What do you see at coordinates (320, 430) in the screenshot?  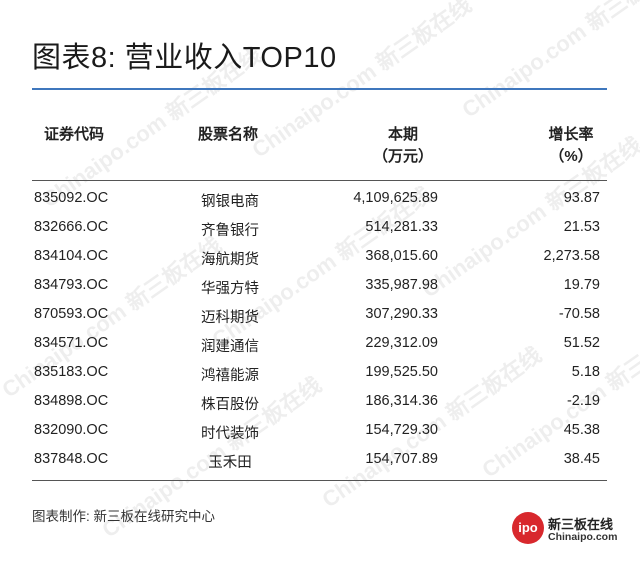 I see `table-row: 832090.OC 时代装饰 154,729.30 45.38` at bounding box center [320, 430].